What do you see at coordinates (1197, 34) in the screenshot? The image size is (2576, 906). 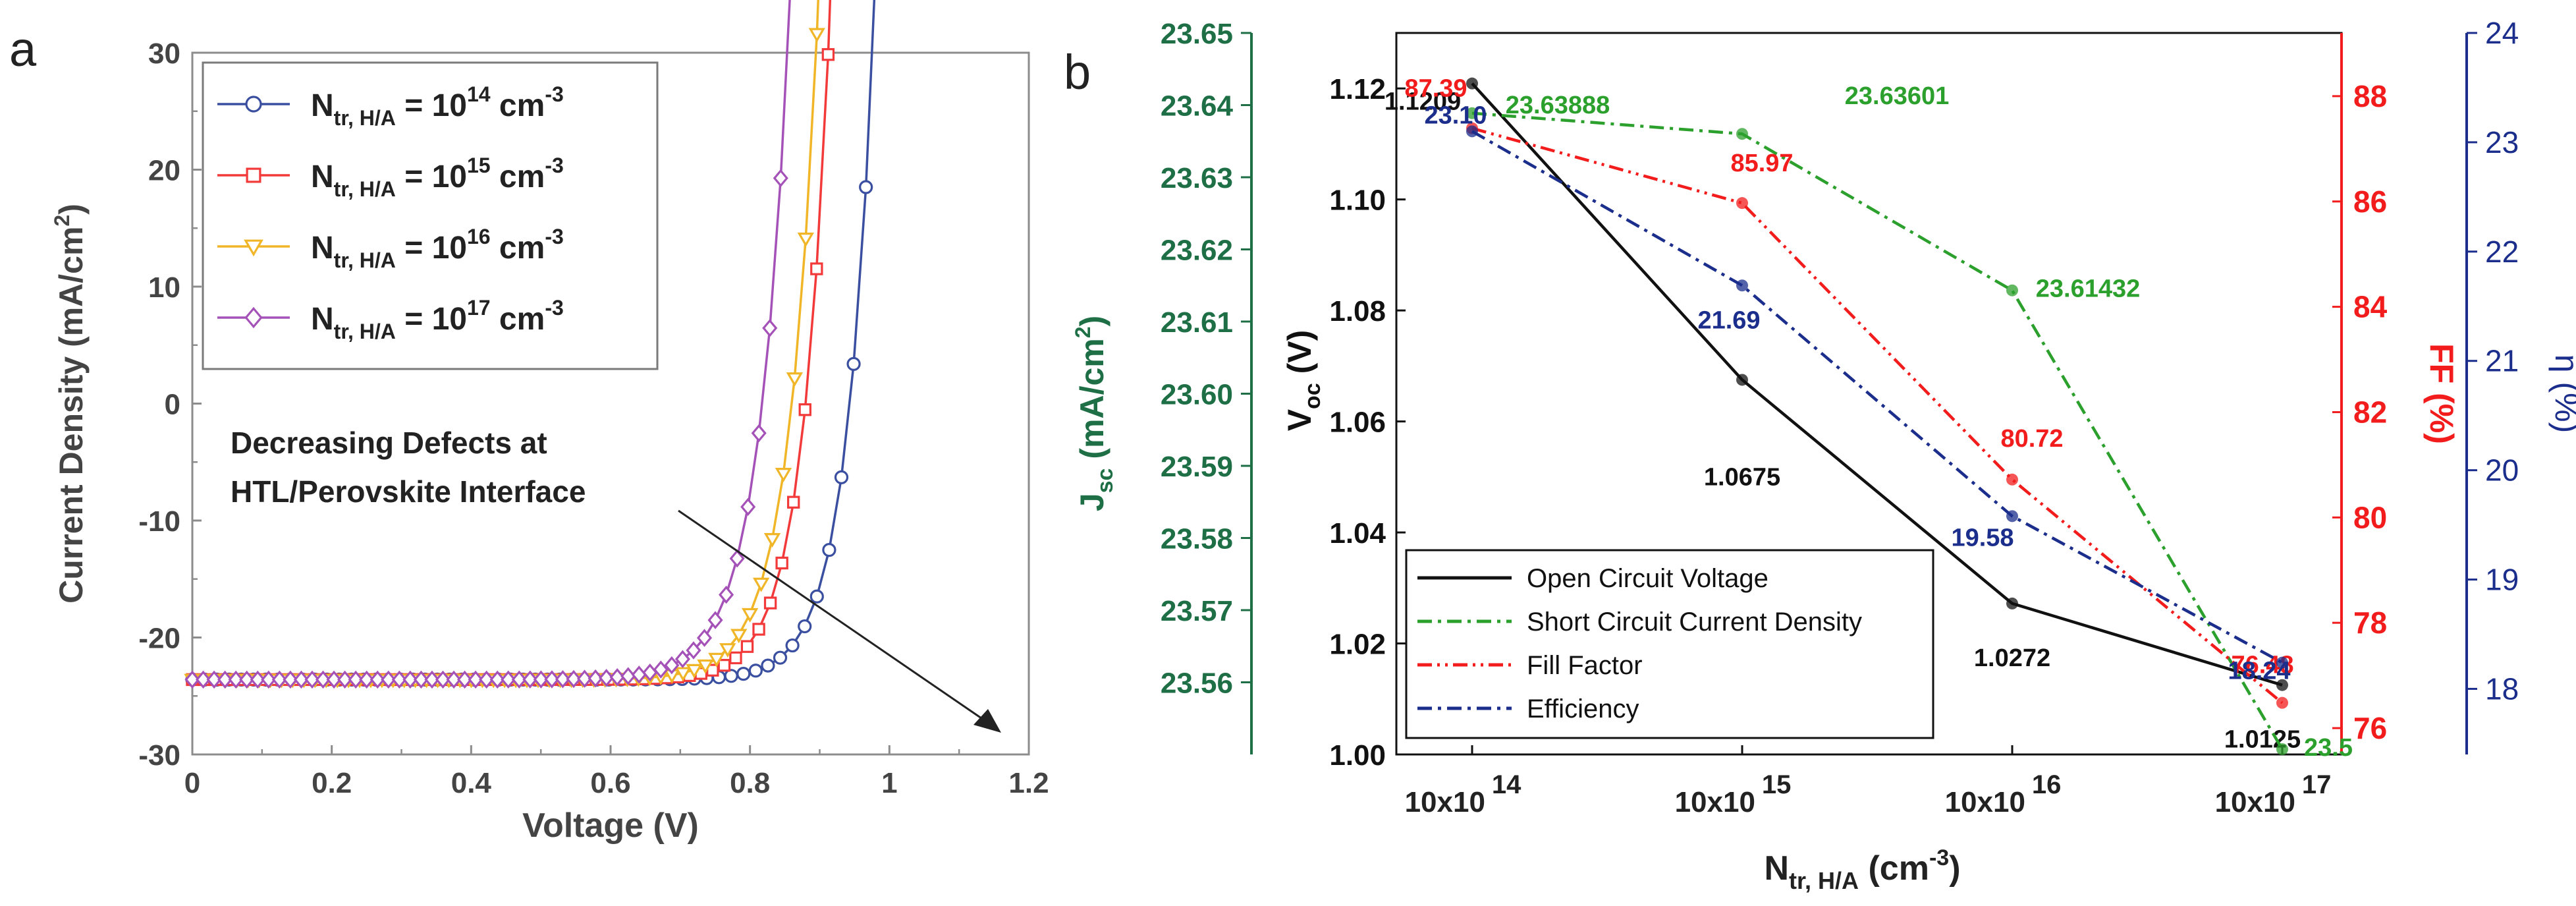 I see `y-tick-label-jsc: 23.65` at bounding box center [1197, 34].